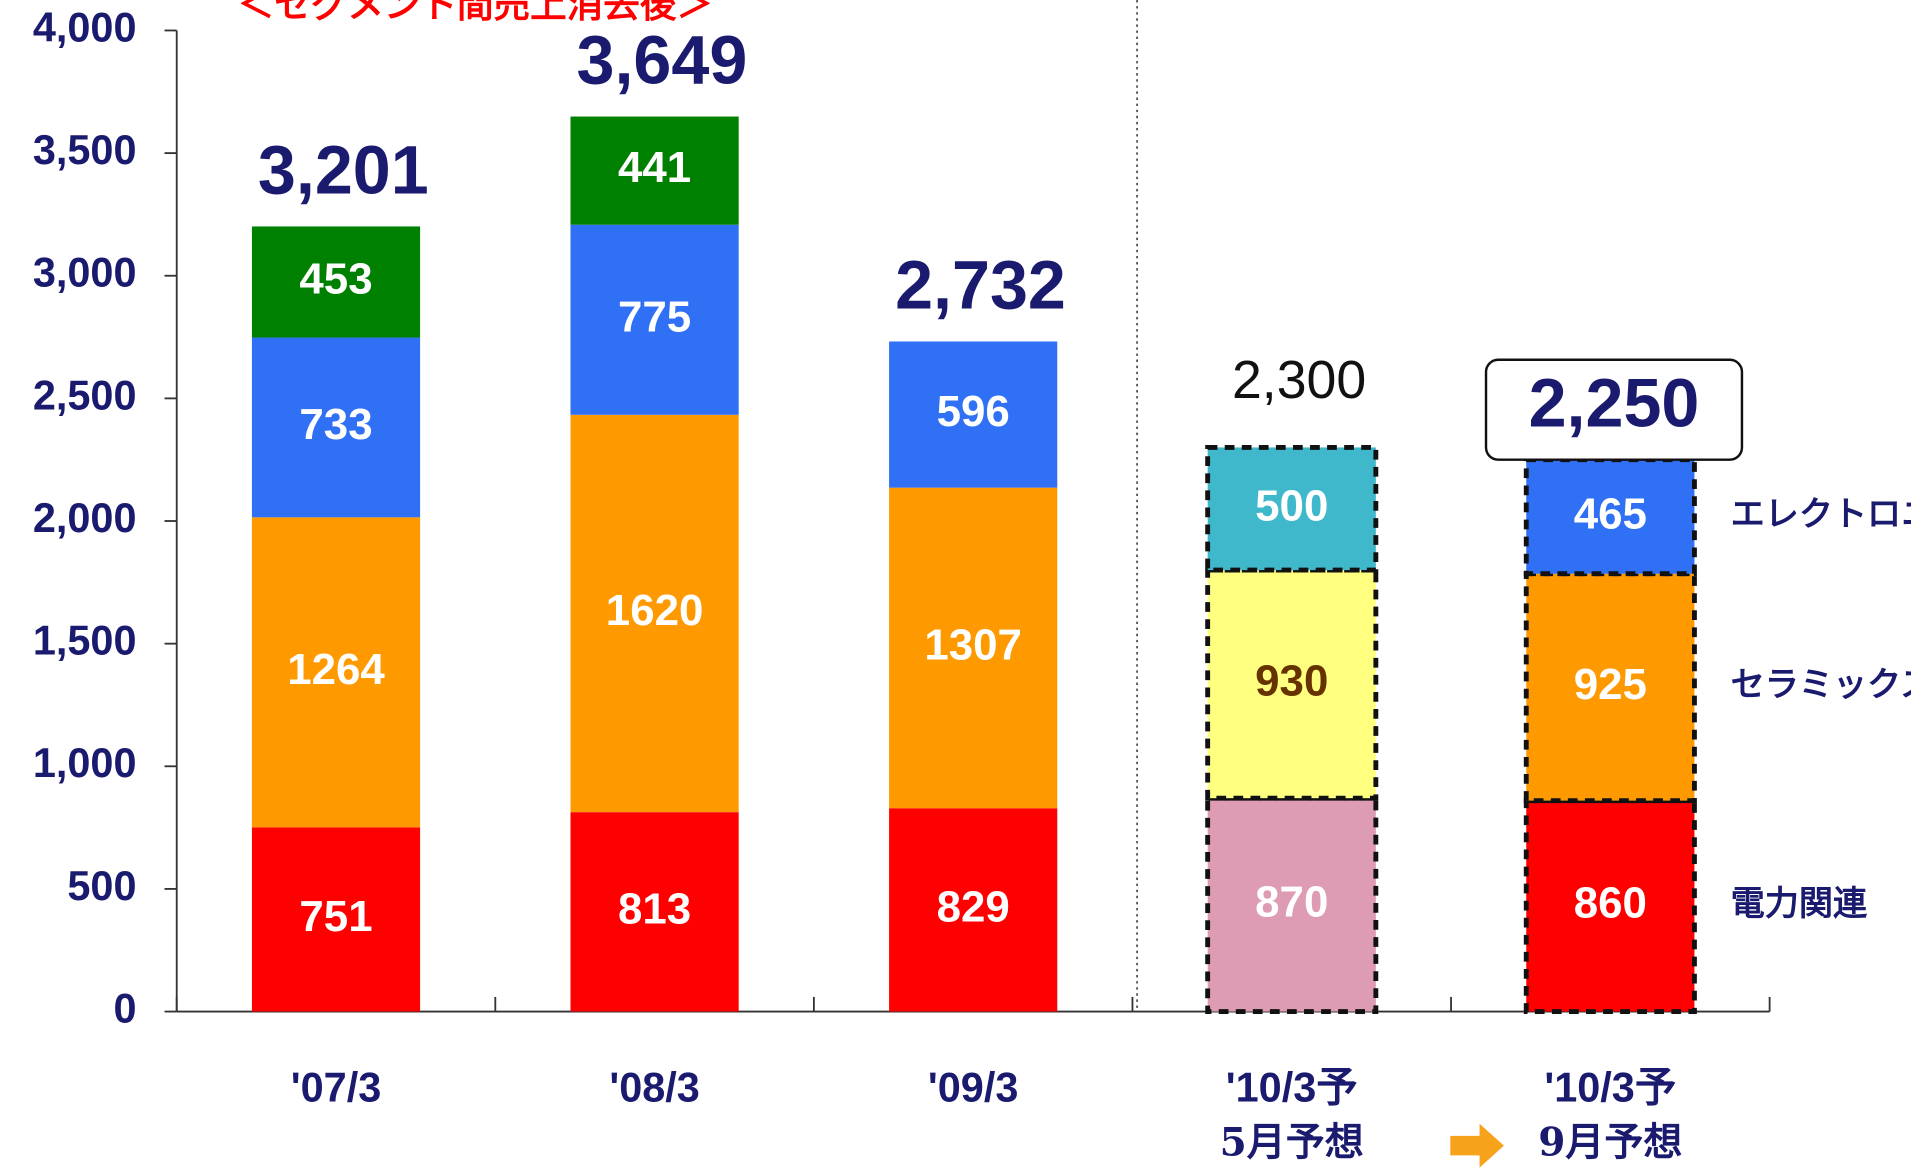 The height and width of the screenshot is (1170, 1911). What do you see at coordinates (1299, 380) in the screenshot?
I see `total-label: 2,300` at bounding box center [1299, 380].